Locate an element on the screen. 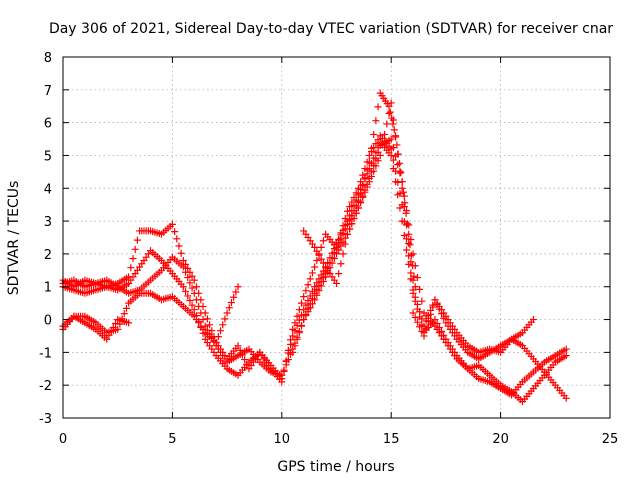  x-tick-label: 0 is located at coordinates (63, 439).